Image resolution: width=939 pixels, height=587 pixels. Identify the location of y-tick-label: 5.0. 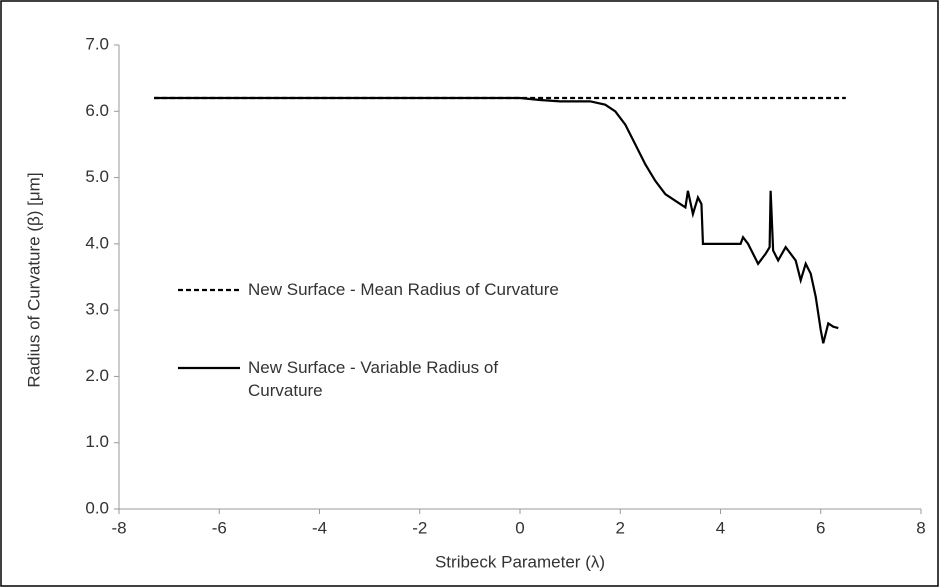
(97, 176).